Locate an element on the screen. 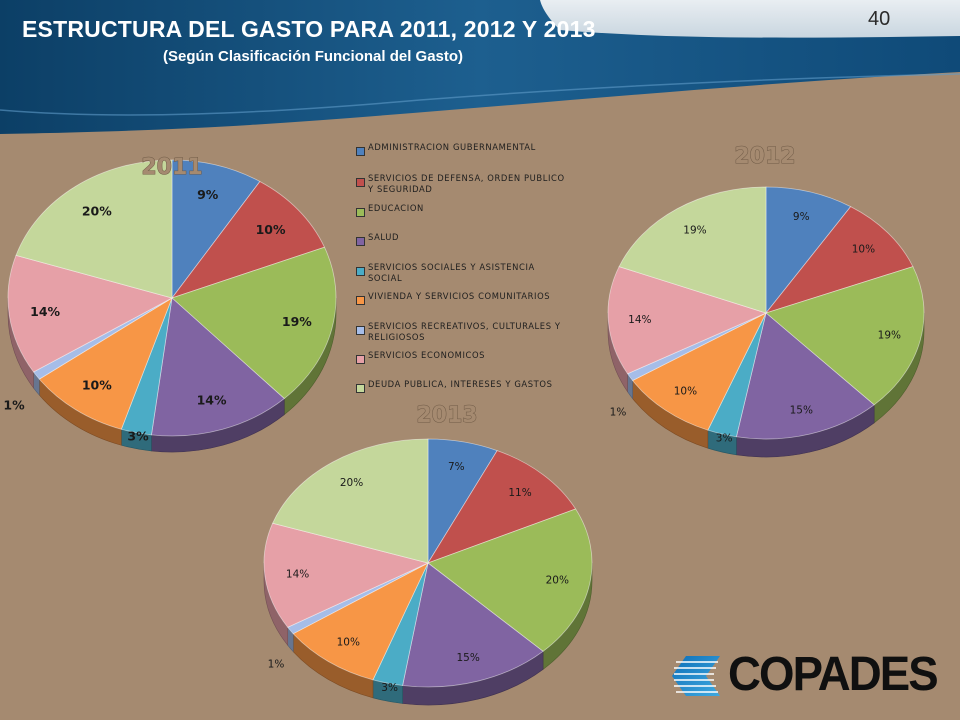  legend-label: VIVIENDA Y SERVICIOS COMUNITARIOS is located at coordinates (459, 296).